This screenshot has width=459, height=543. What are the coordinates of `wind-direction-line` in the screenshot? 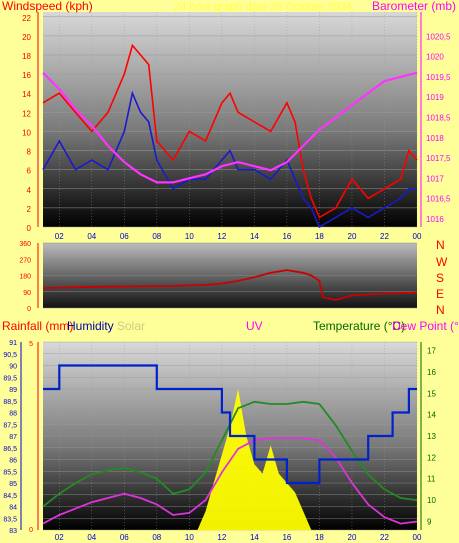 It's located at (230, 285).